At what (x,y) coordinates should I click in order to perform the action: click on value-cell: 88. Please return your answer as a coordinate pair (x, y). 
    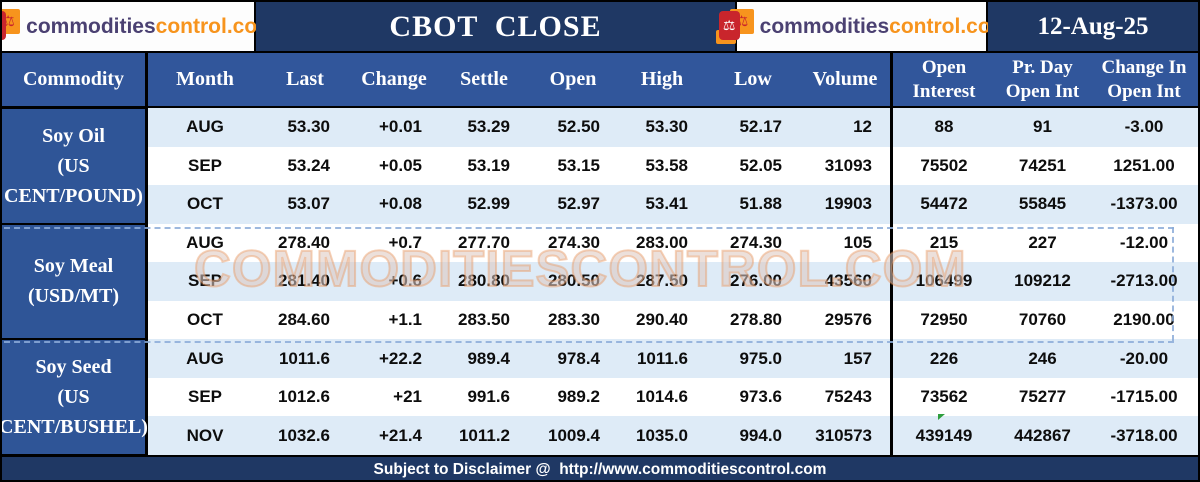
    Looking at the image, I should click on (942, 127).